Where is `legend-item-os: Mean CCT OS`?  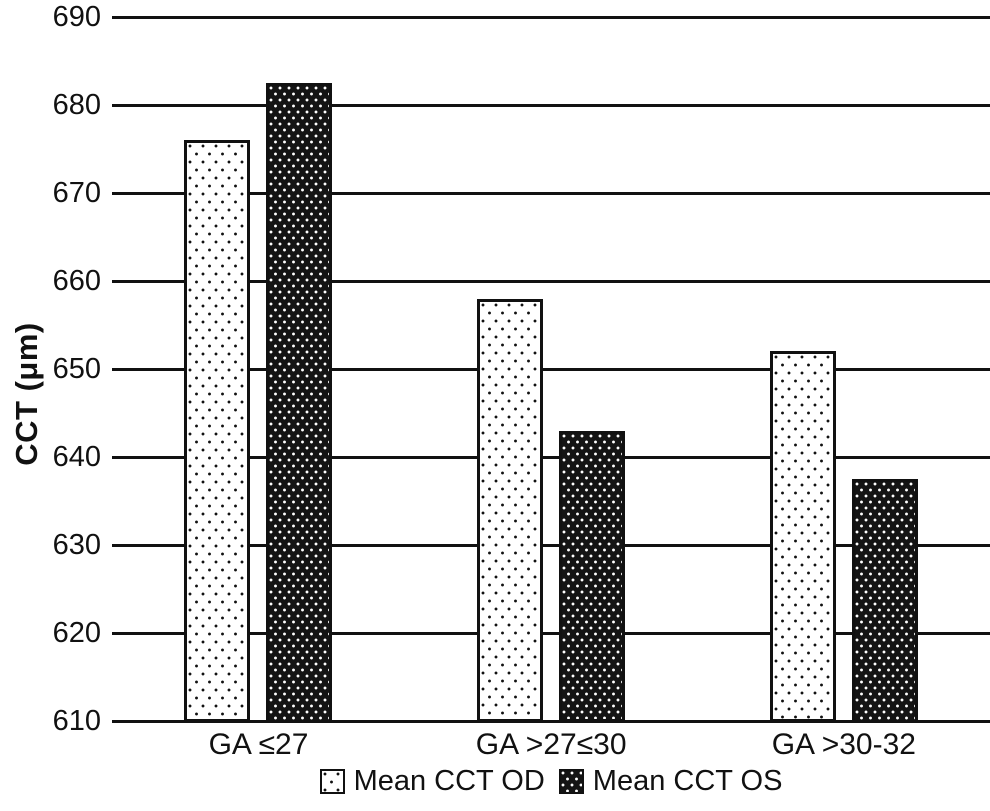 legend-item-os: Mean CCT OS is located at coordinates (670, 781).